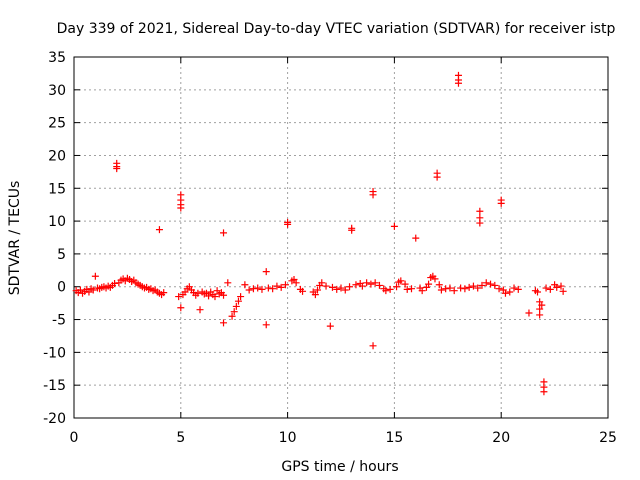  I want to click on x-tick-label: 25, so click(608, 438).